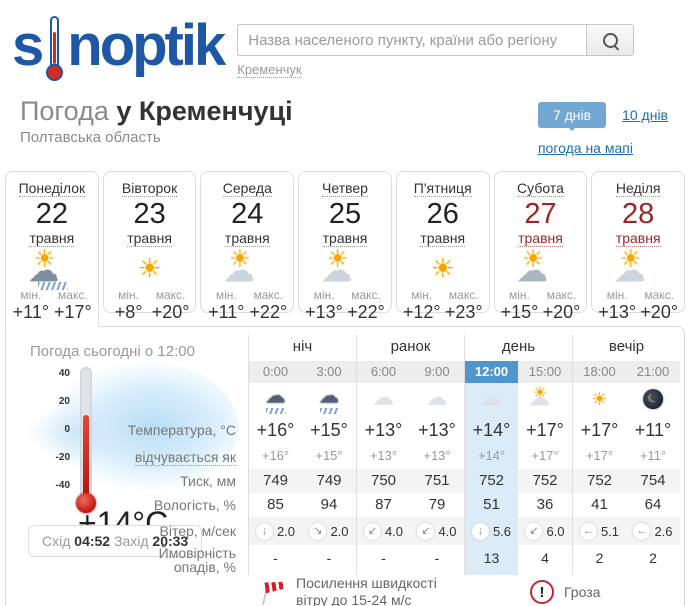  What do you see at coordinates (62, 457) in the screenshot?
I see `scale-mark: -20` at bounding box center [62, 457].